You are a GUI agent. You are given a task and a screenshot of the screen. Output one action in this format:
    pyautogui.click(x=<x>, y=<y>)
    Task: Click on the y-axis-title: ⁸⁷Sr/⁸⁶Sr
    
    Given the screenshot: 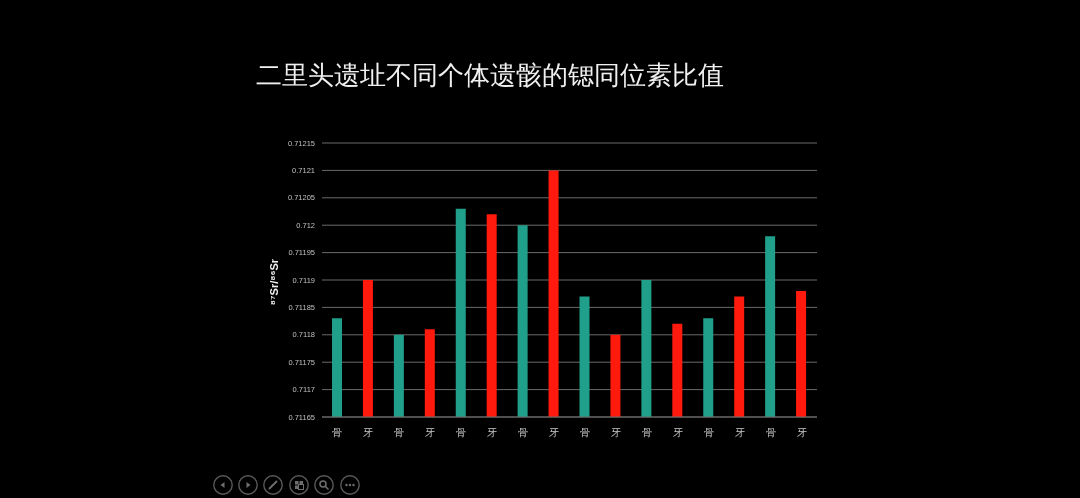 What is the action you would take?
    pyautogui.click(x=274, y=282)
    